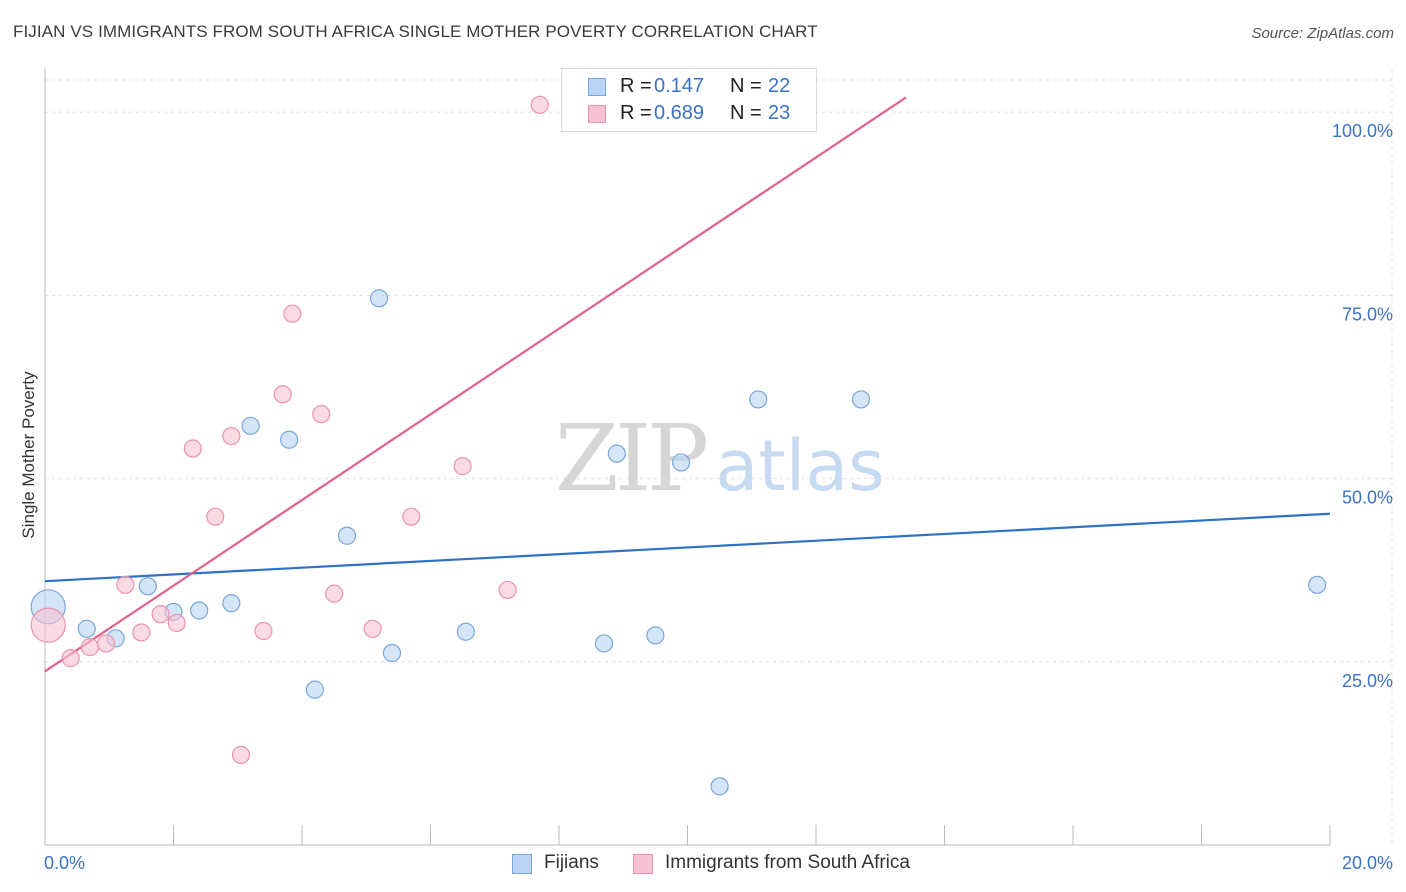 The image size is (1406, 892). What do you see at coordinates (1362, 131) in the screenshot?
I see `y-tick-label: 100.0%` at bounding box center [1362, 131].